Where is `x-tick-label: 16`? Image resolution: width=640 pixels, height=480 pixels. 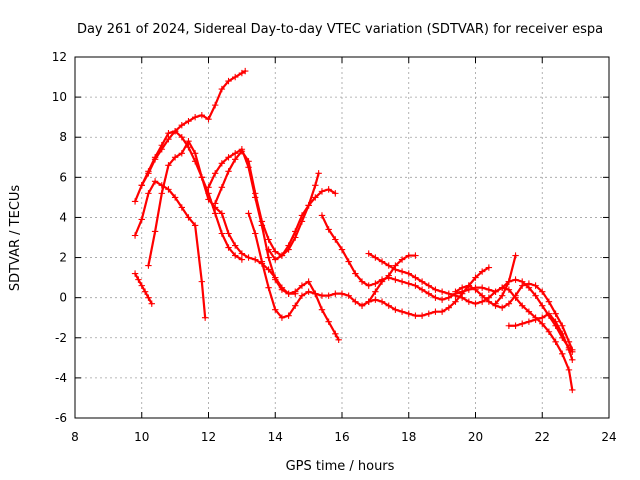 x-tick-label: 16 is located at coordinates (341, 437).